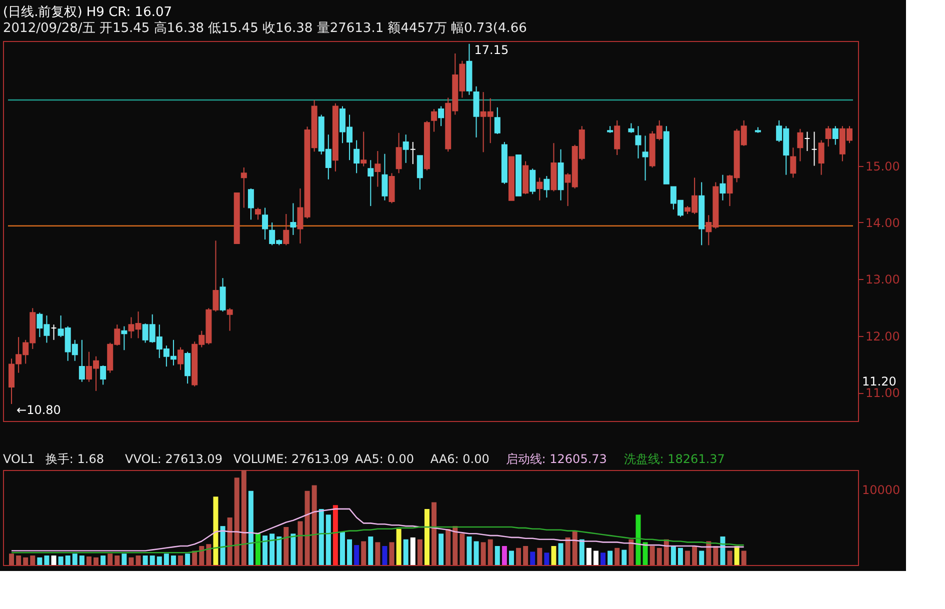  What do you see at coordinates (883, 279) in the screenshot?
I see `y-tick-label: 13.00` at bounding box center [883, 279].